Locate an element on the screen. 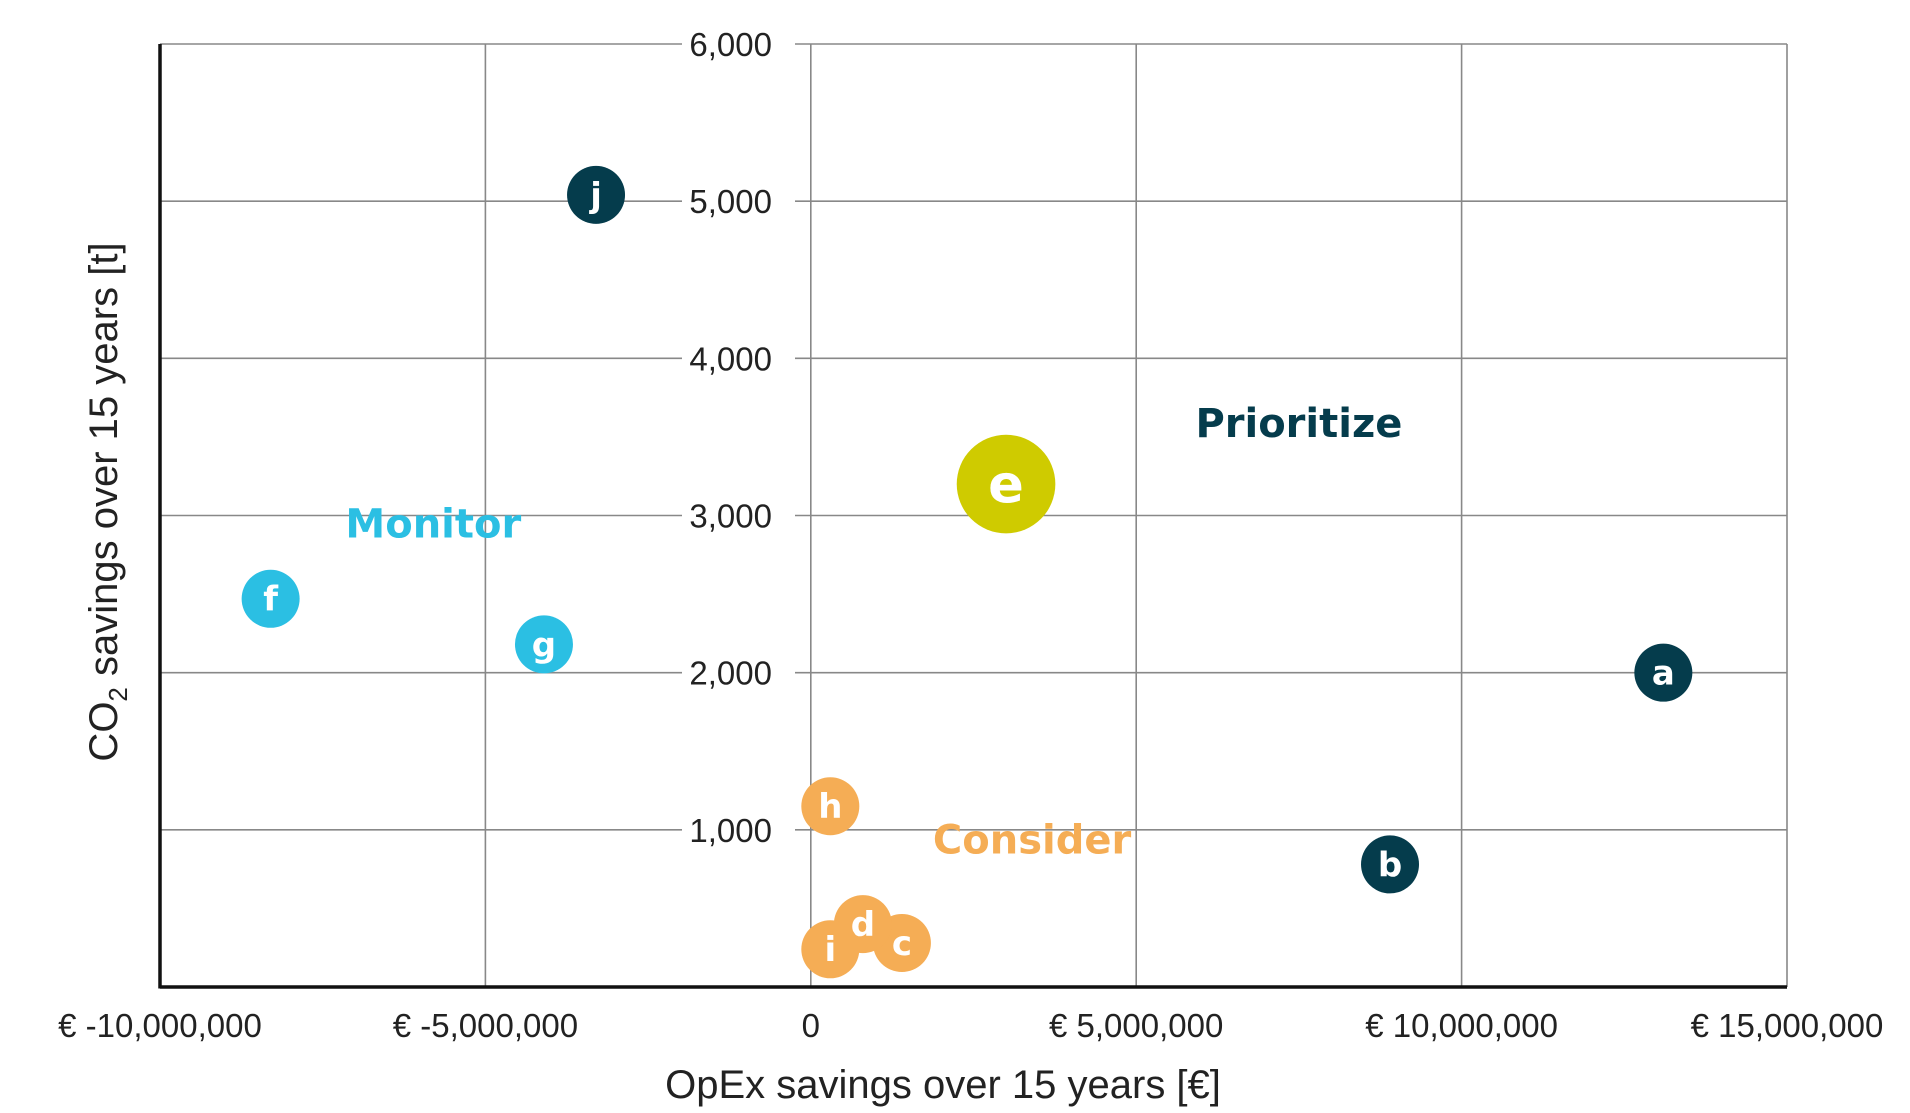  x-tick-label: € 5,000,000 is located at coordinates (1136, 1025).